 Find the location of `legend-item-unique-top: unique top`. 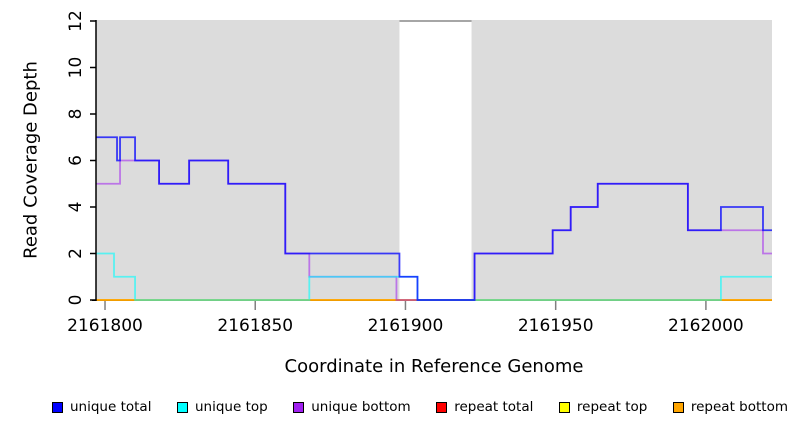

legend-item-unique-top: unique top is located at coordinates (222, 407).